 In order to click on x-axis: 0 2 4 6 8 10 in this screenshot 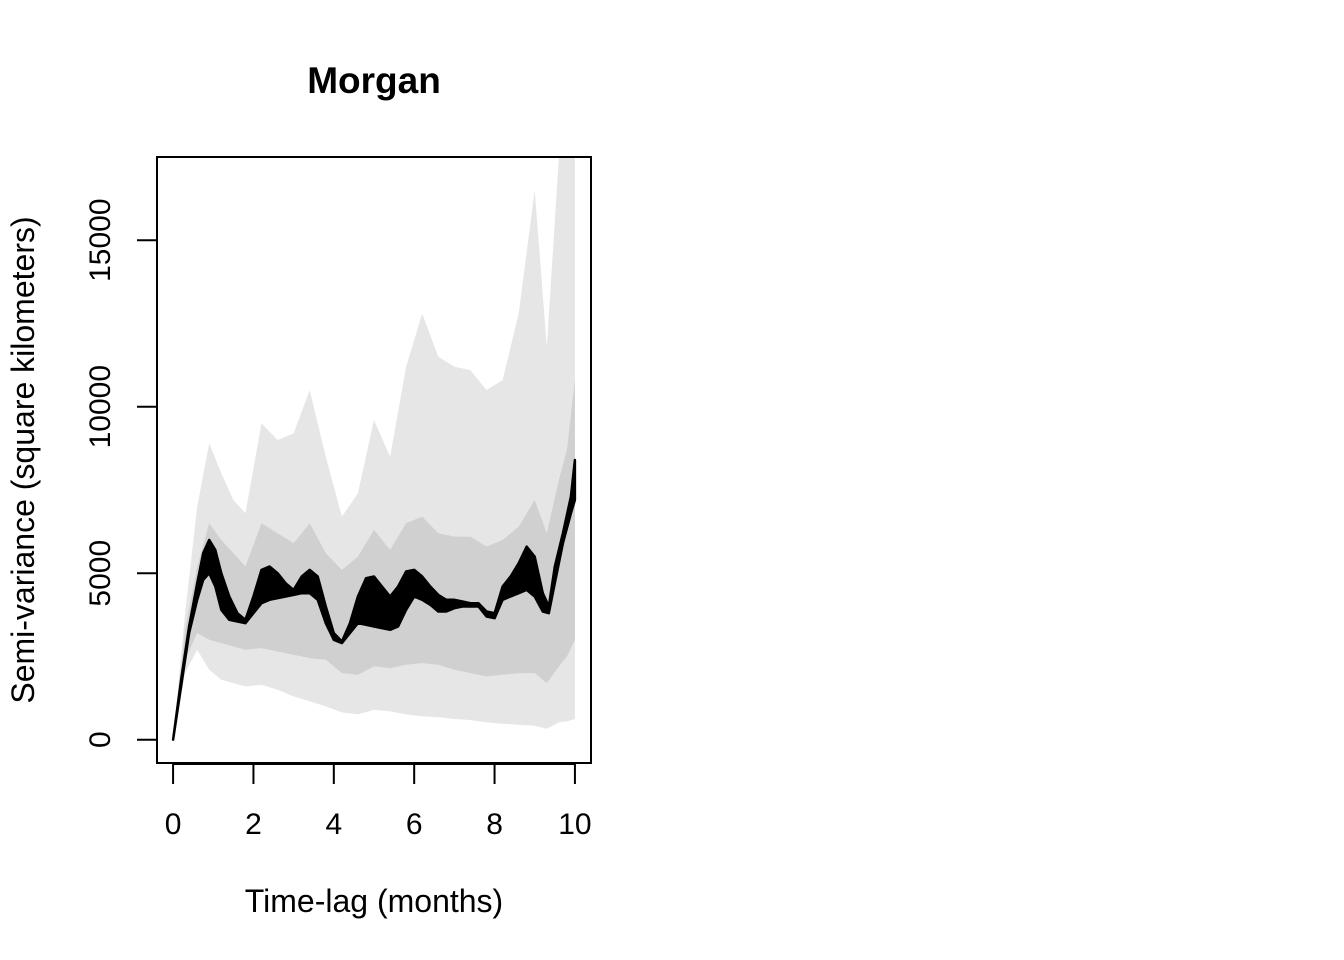, I will do `click(378, 802)`.